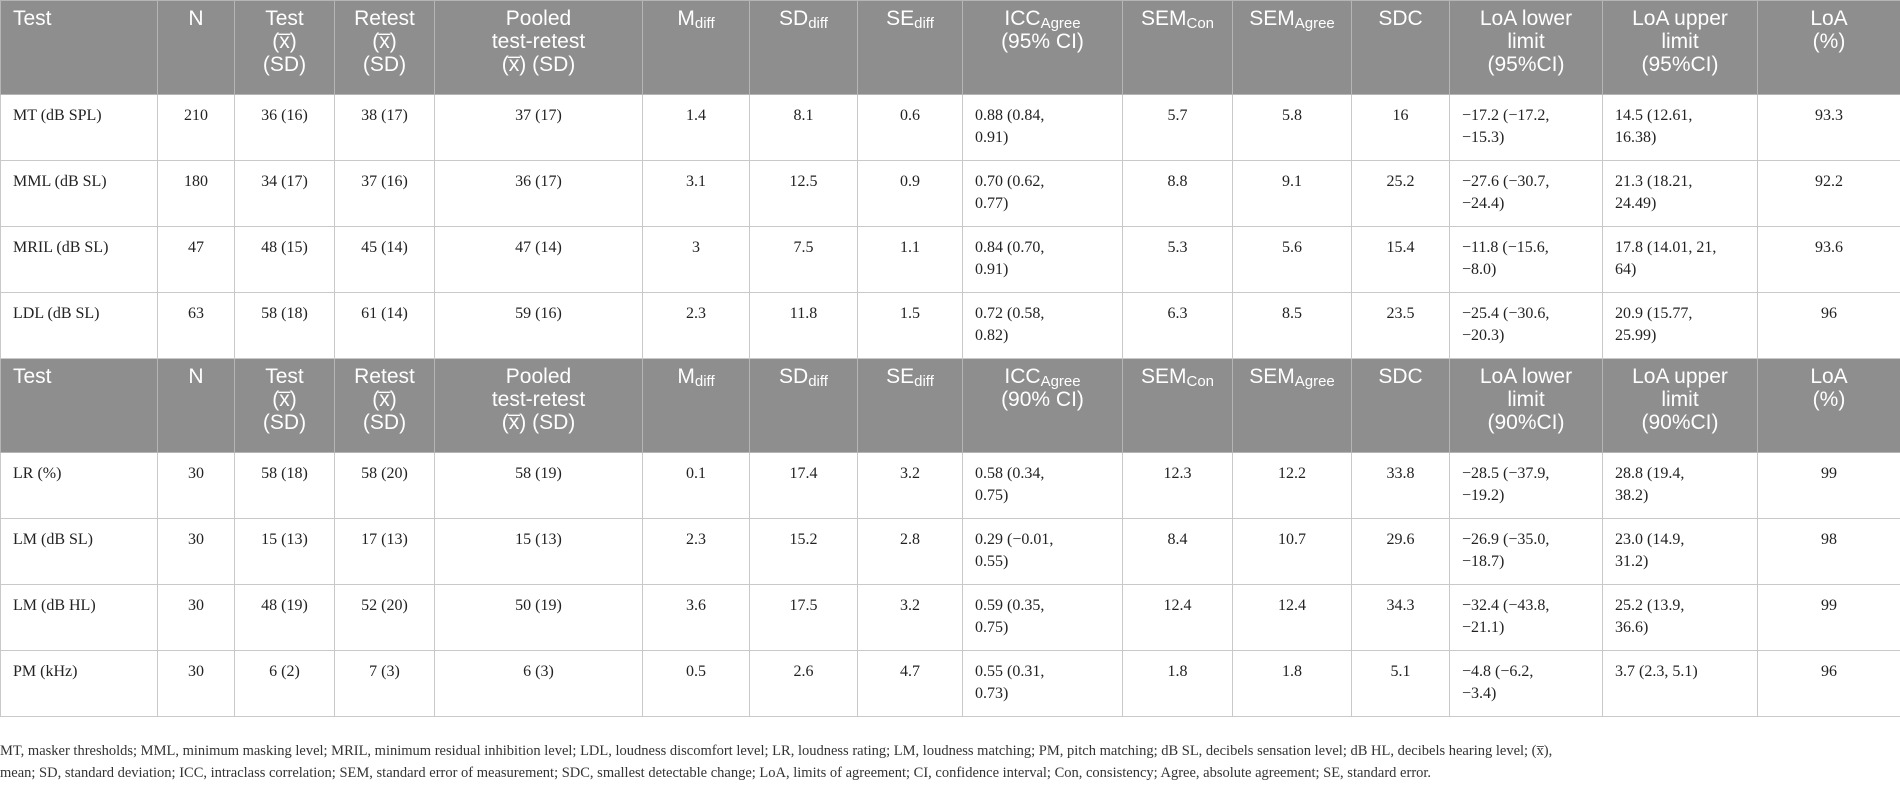 The image size is (1900, 791). I want to click on table-cell: 2.8, so click(910, 551).